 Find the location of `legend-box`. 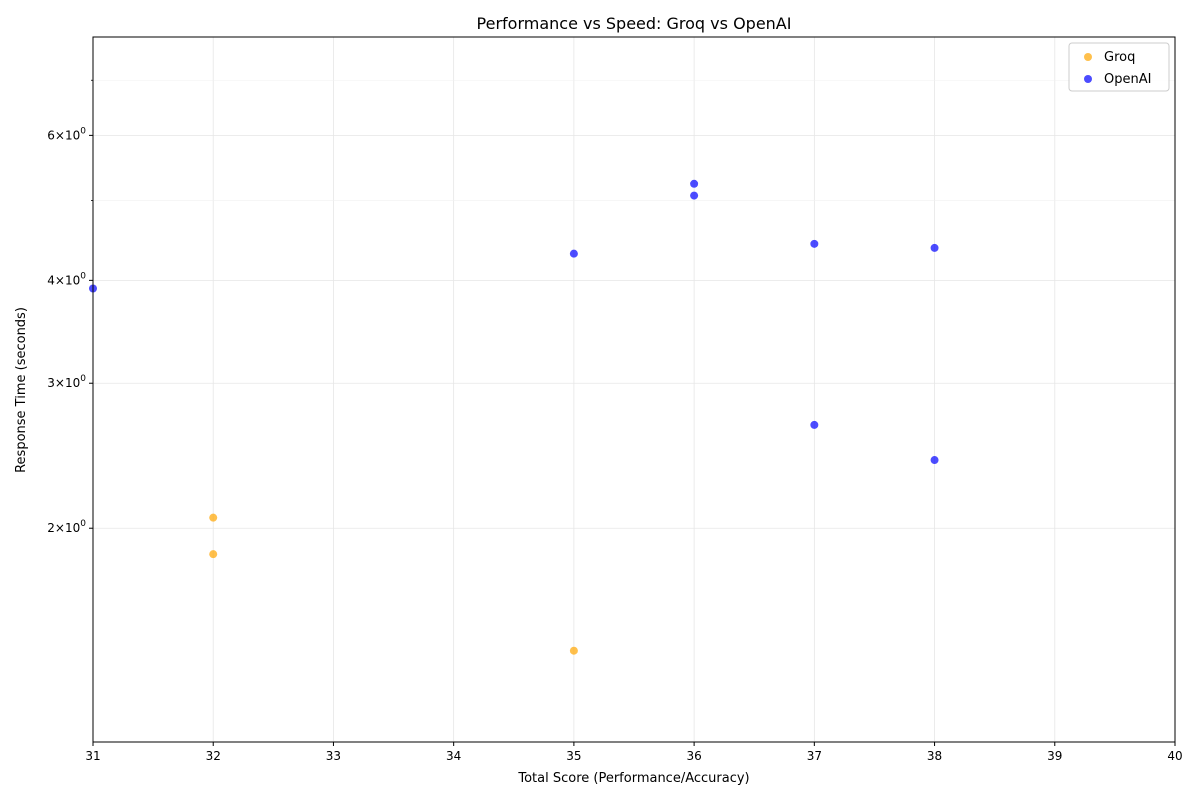

legend-box is located at coordinates (1119, 67).